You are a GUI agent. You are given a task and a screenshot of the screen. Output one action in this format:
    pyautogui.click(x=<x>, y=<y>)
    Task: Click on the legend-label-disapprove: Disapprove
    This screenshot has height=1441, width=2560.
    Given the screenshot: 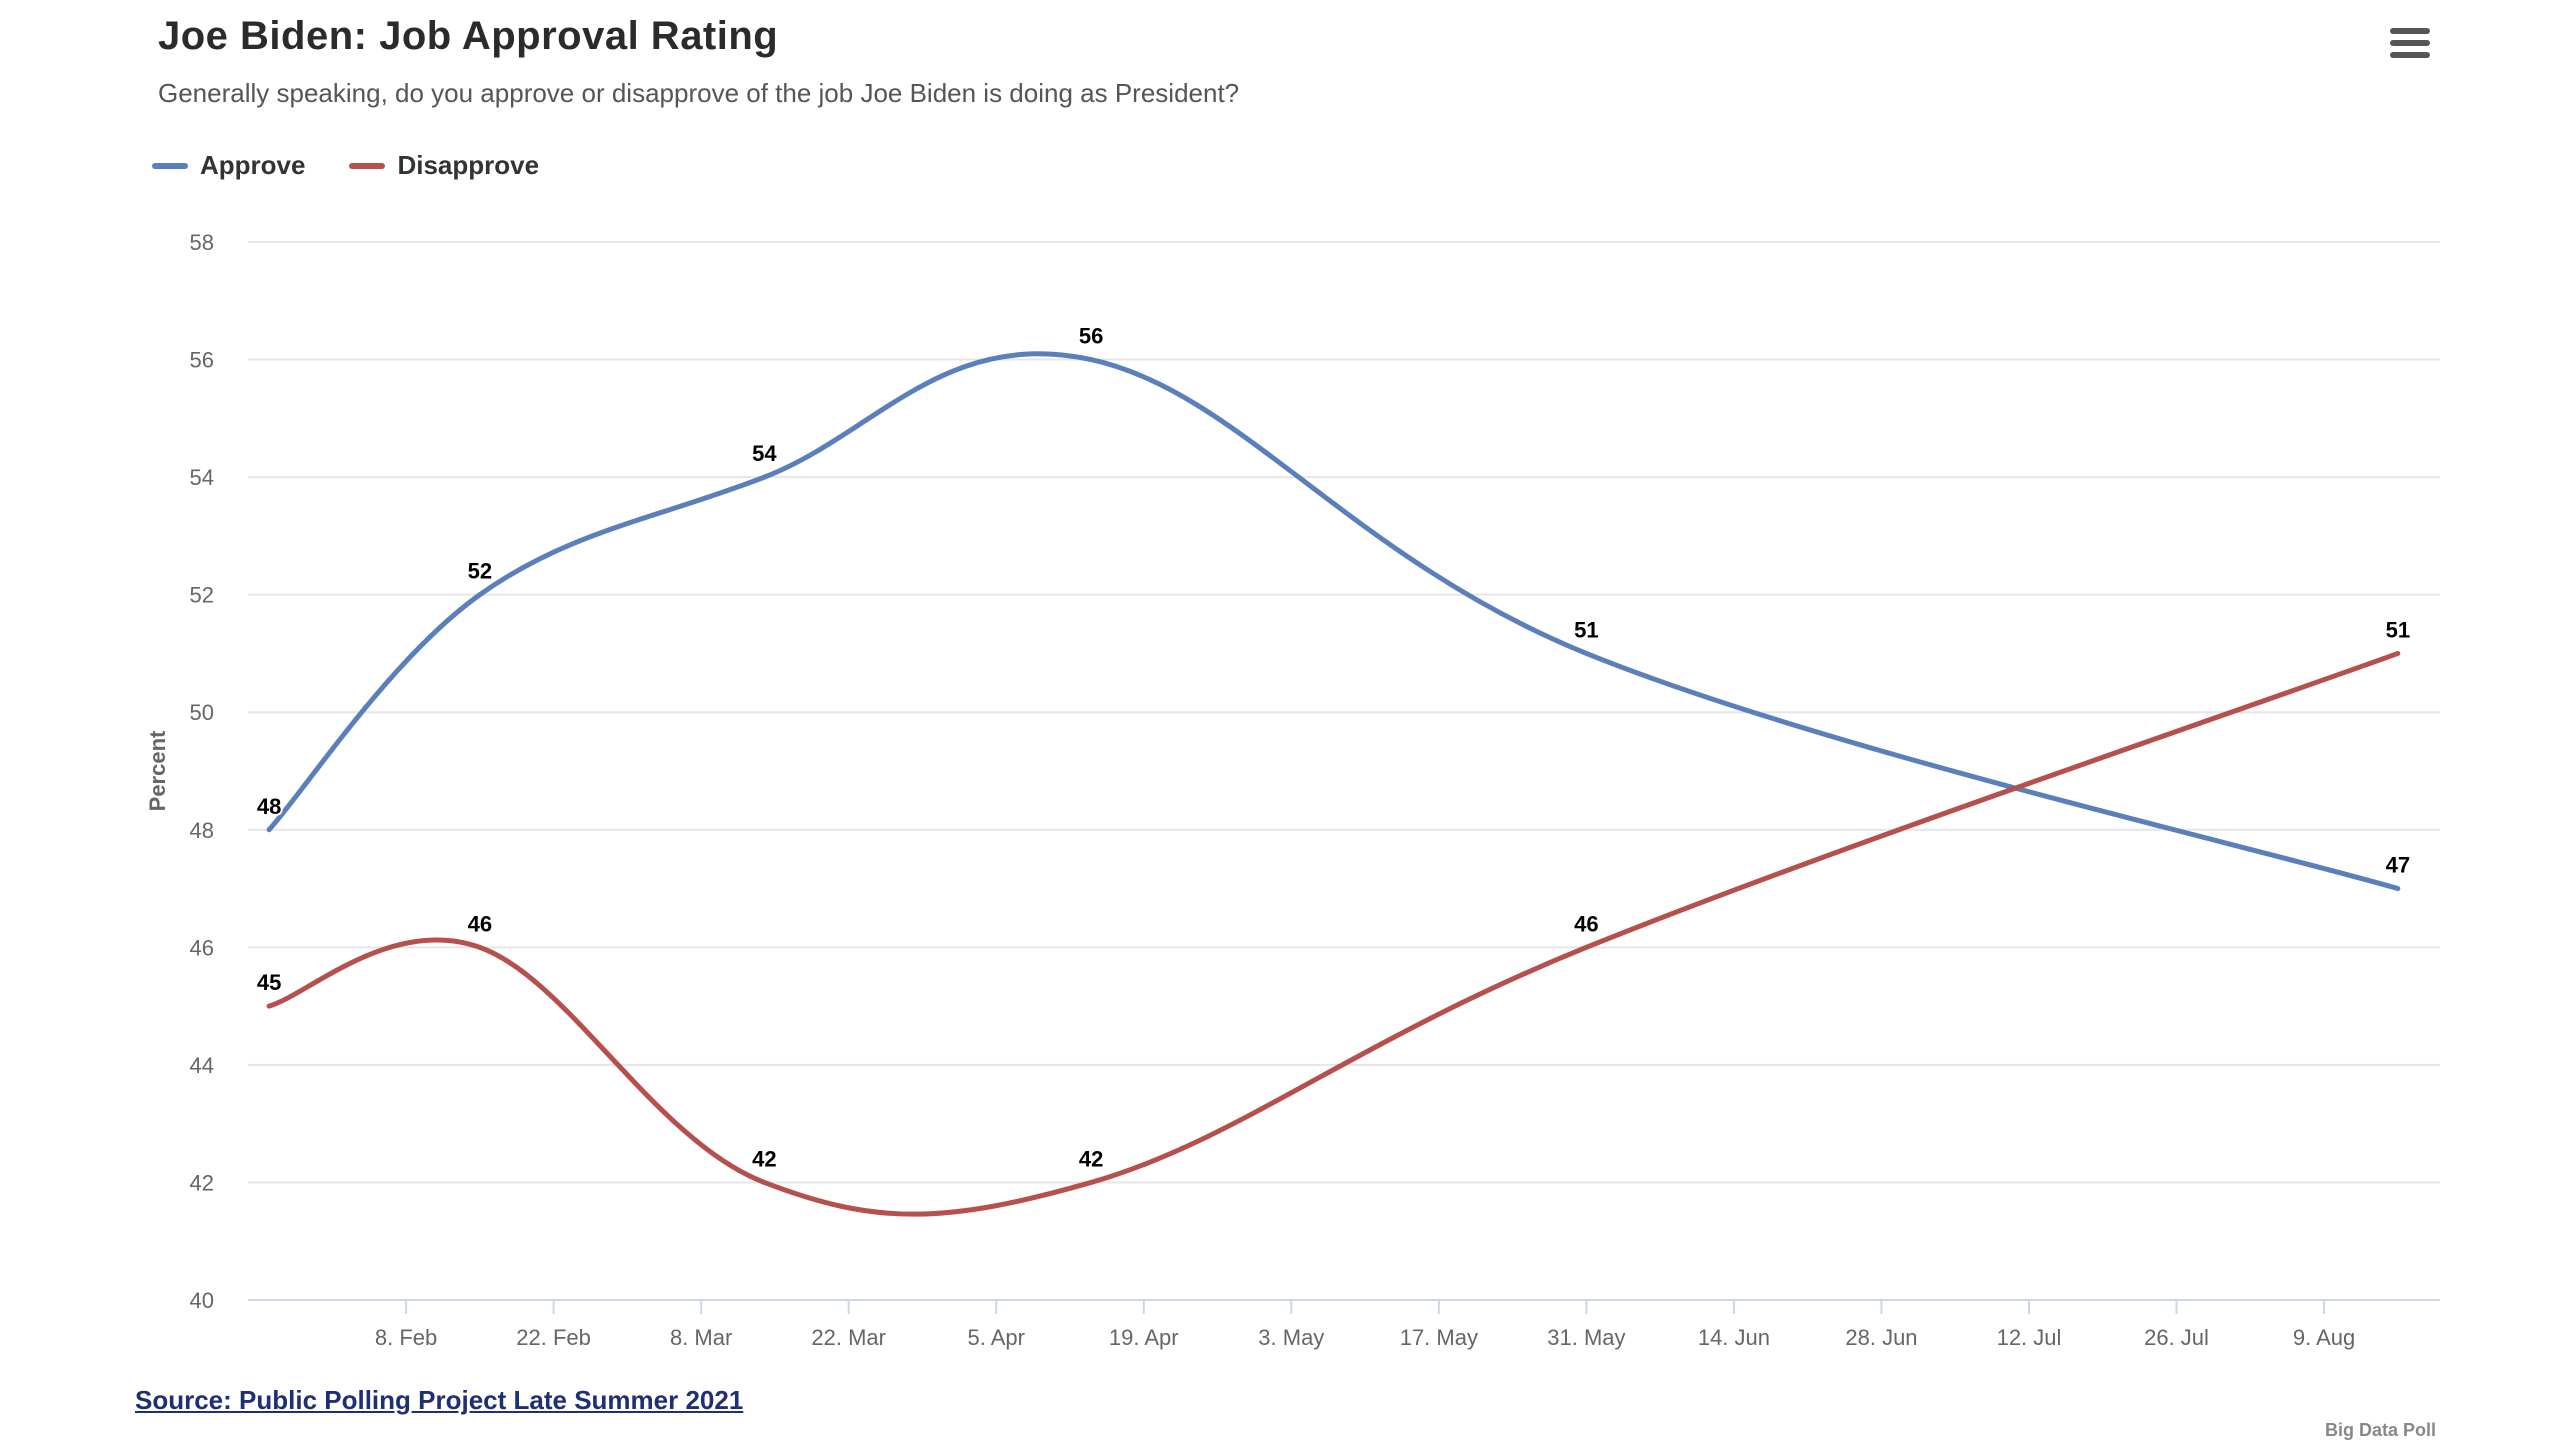 What is the action you would take?
    pyautogui.click(x=468, y=165)
    